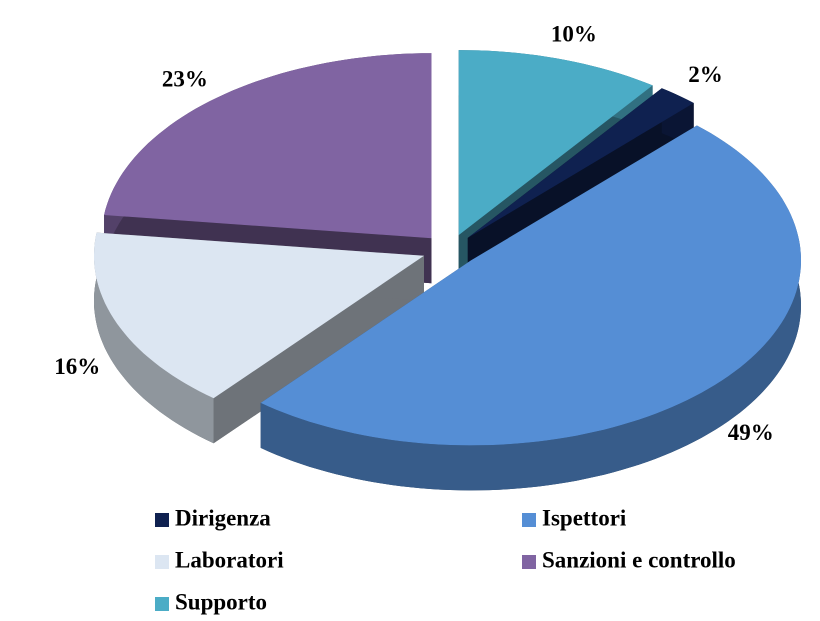  What do you see at coordinates (584, 517) in the screenshot?
I see `legend-label: Ispettori` at bounding box center [584, 517].